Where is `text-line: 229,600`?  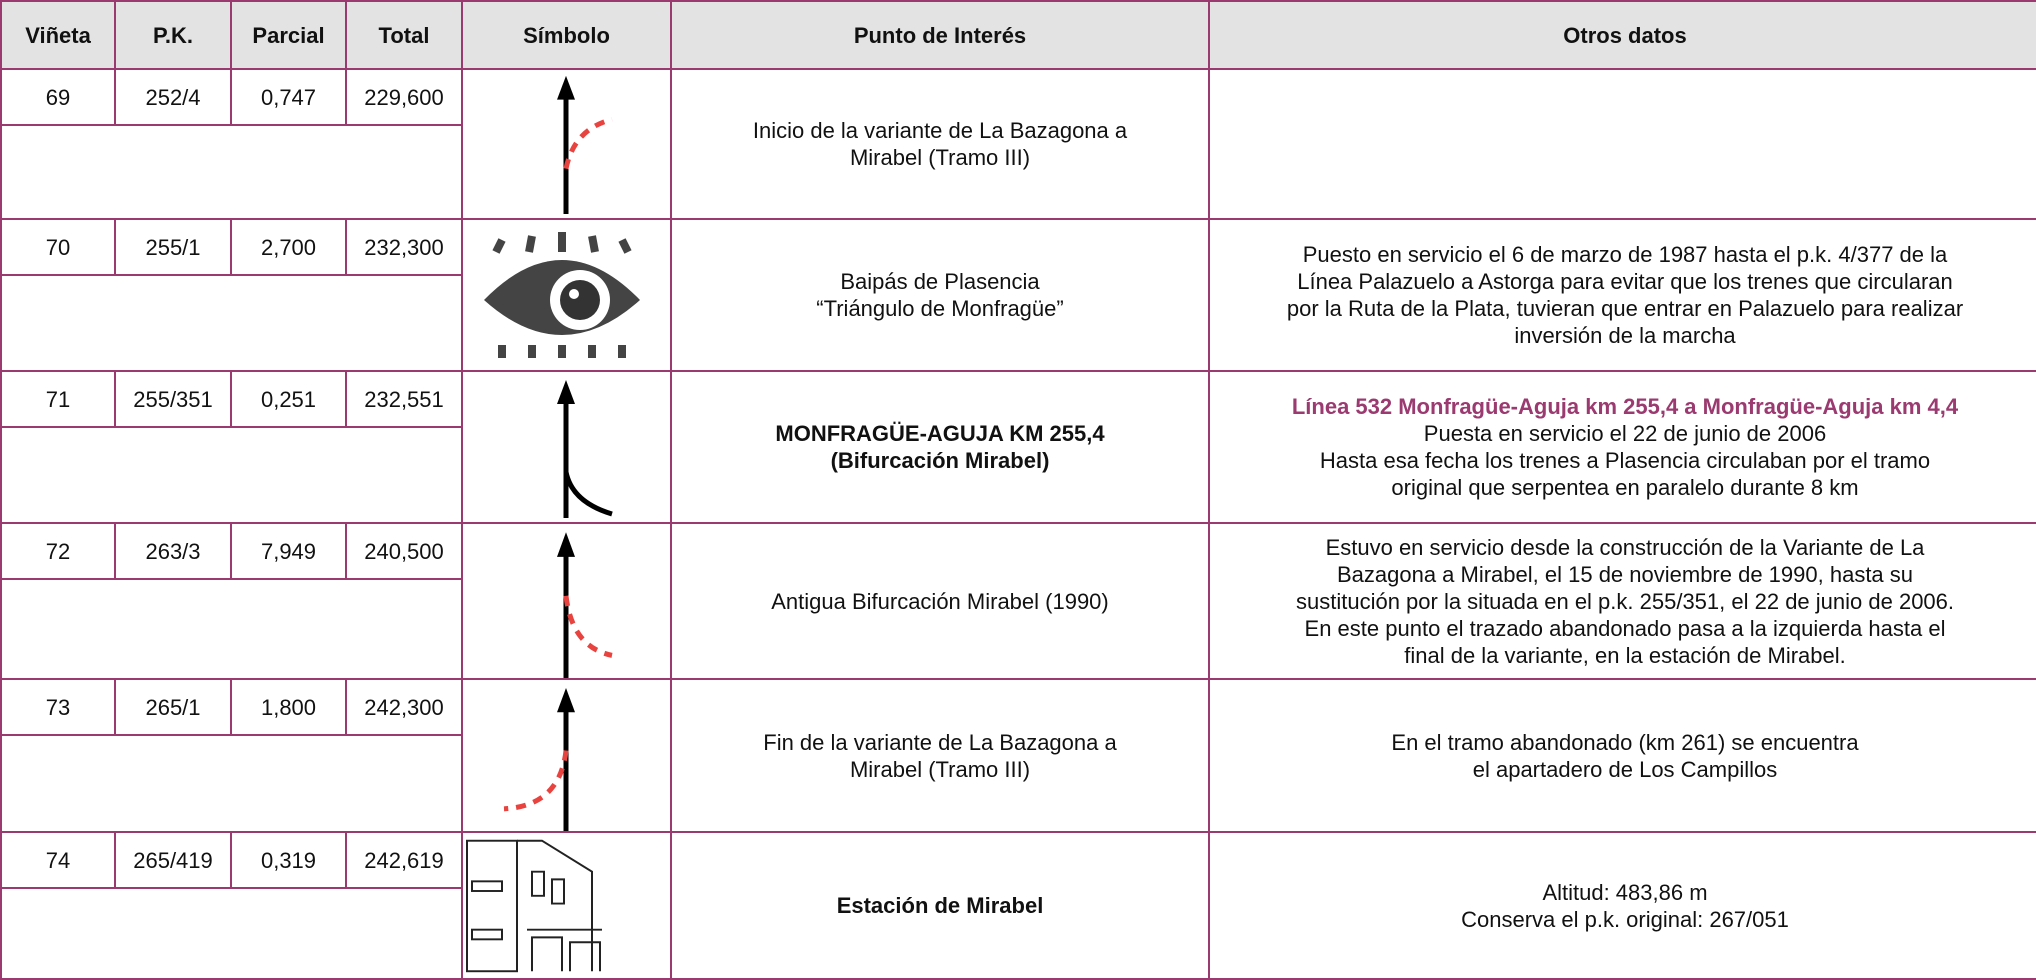
text-line: 229,600 is located at coordinates (404, 97).